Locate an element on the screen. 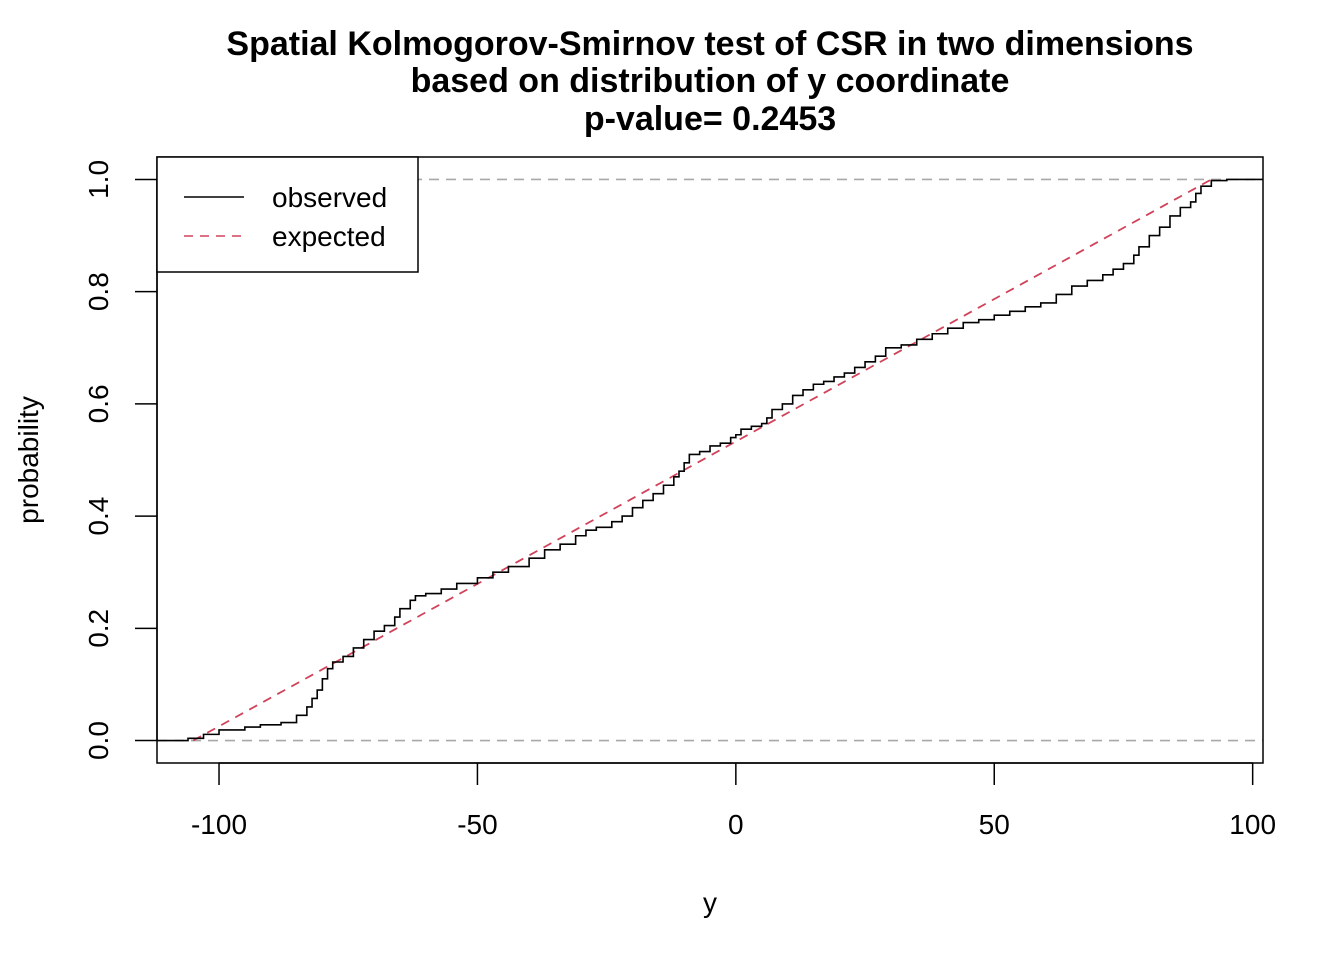 This screenshot has height=960, width=1344. x-tick-label: 50 is located at coordinates (994, 824).